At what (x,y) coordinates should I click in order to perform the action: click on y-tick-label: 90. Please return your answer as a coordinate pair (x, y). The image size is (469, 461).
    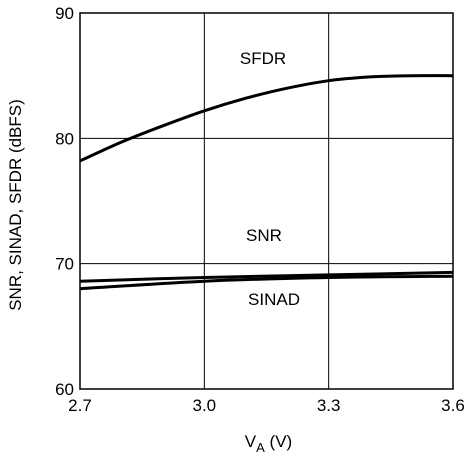
    Looking at the image, I should click on (64, 13).